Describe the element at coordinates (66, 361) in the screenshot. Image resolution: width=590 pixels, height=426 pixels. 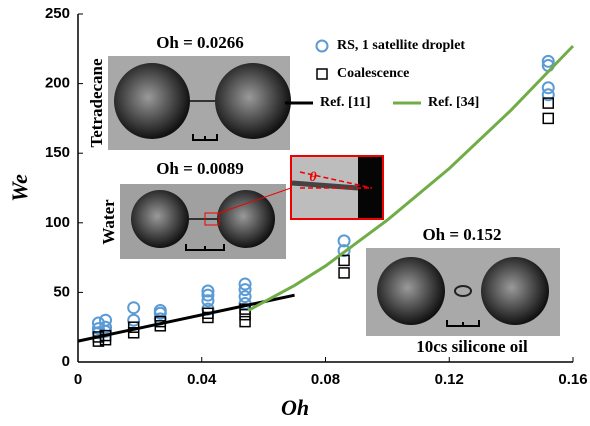
I see `y-tick-label: 0` at that location.